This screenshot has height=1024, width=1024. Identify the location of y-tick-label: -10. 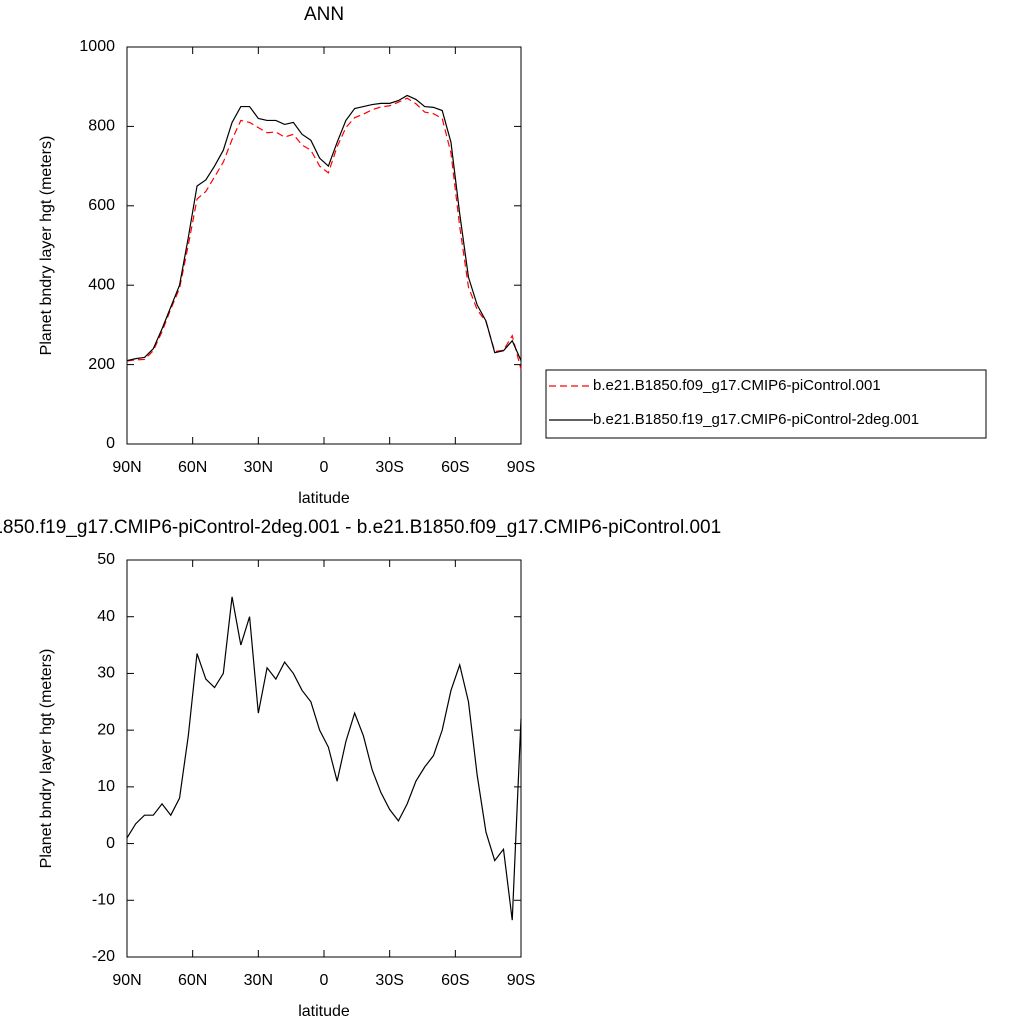
(103, 900).